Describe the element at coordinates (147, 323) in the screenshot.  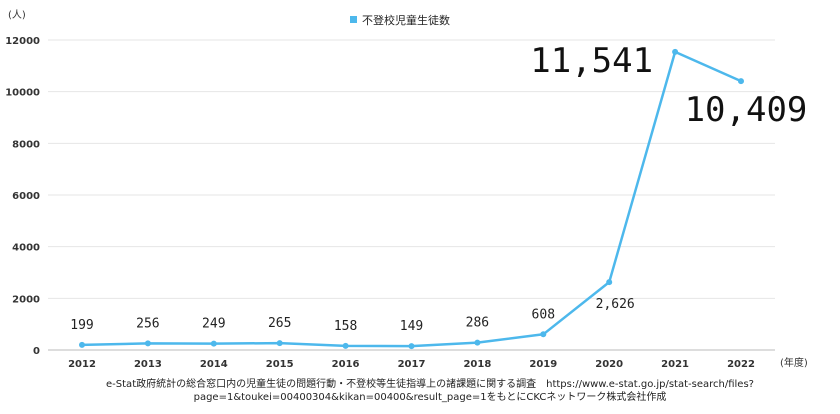
I see `data-label: 256` at that location.